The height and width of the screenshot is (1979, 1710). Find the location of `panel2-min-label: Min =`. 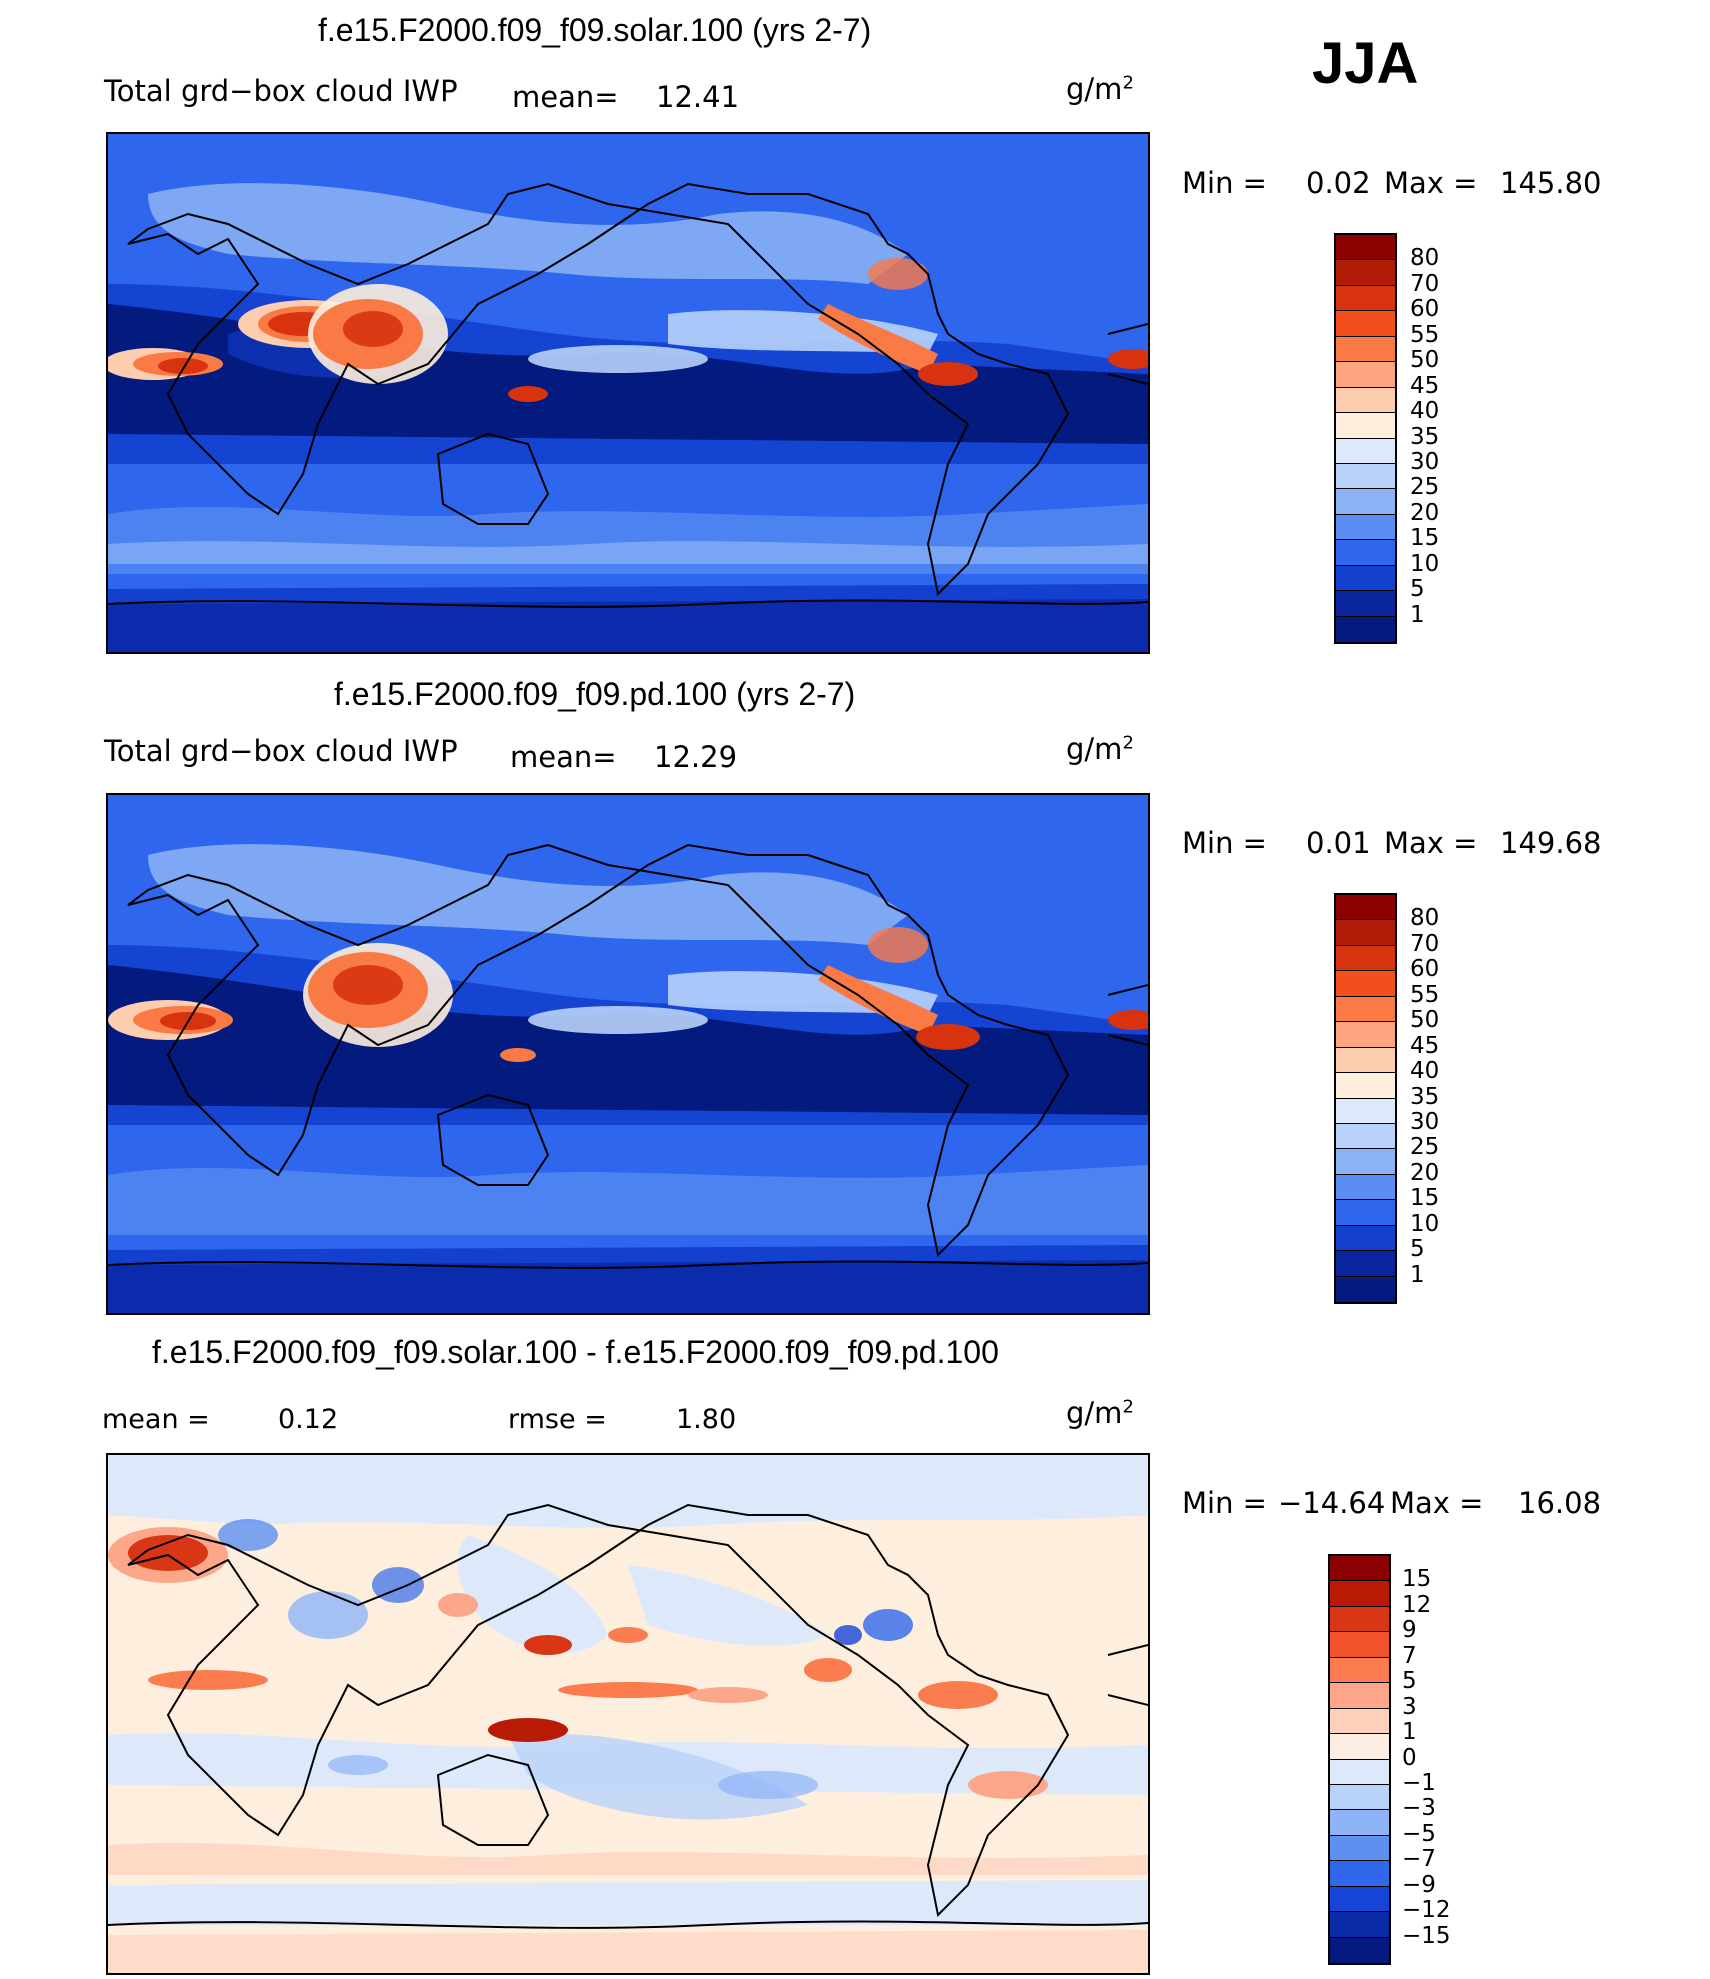

panel2-min-label: Min = is located at coordinates (1224, 843).